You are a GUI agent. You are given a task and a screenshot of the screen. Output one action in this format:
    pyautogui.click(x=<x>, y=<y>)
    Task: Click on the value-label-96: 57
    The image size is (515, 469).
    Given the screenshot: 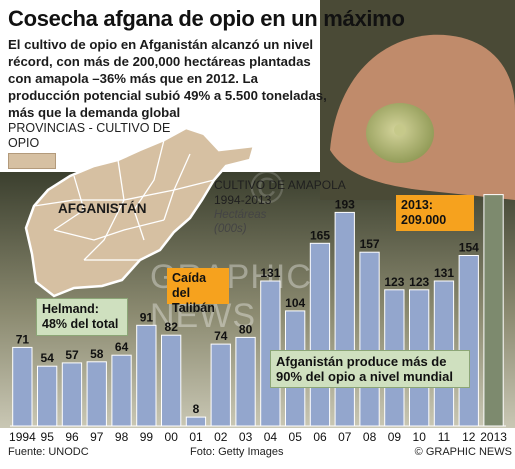 What is the action you would take?
    pyautogui.click(x=72, y=355)
    